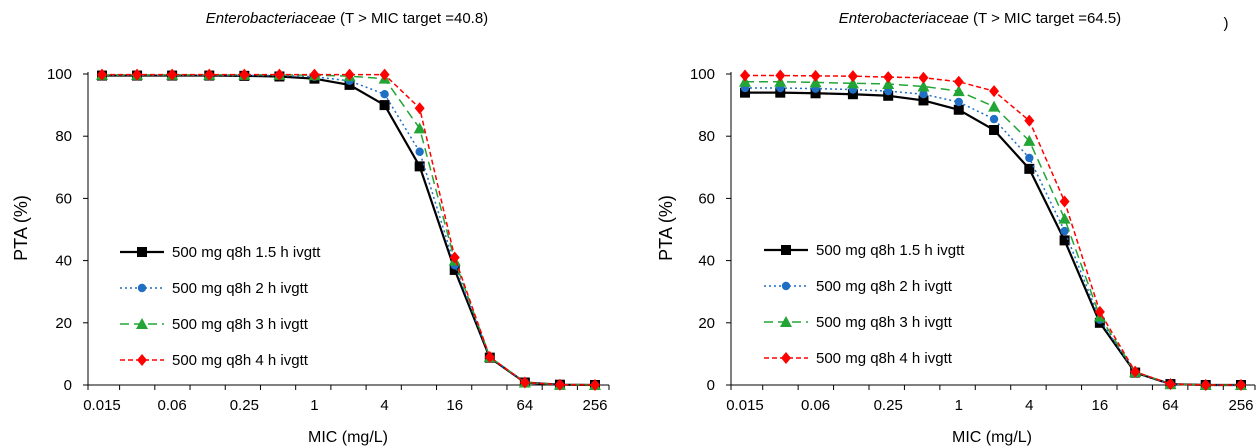  Describe the element at coordinates (1226, 23) in the screenshot. I see `stray-mark: )` at that location.